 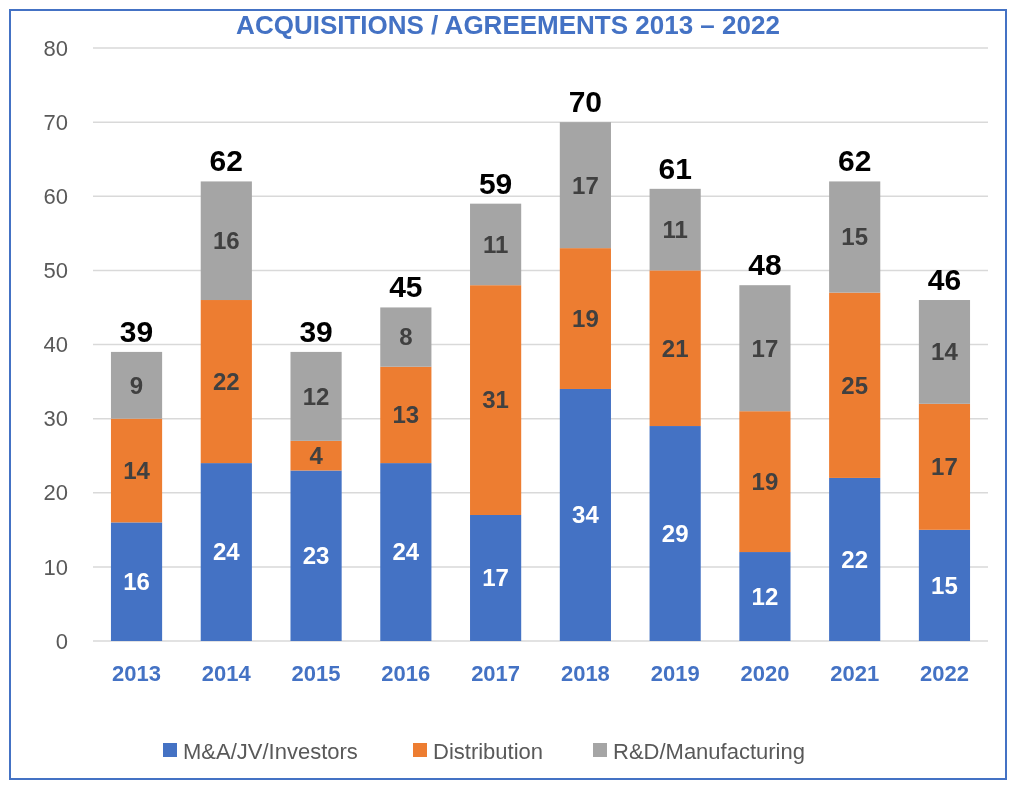 I want to click on x-tick-label: 2015, so click(x=316, y=673).